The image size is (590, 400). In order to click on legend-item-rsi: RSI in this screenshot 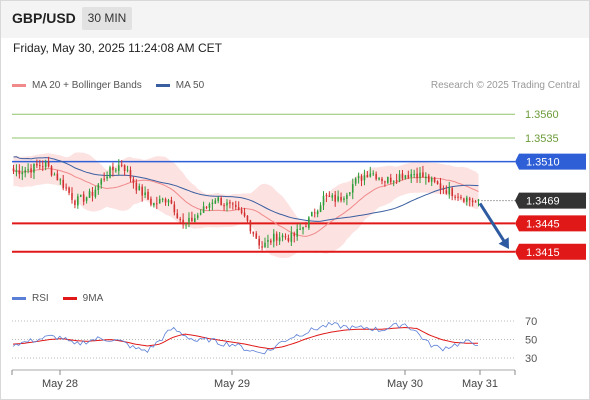, I will do `click(30, 298)`.